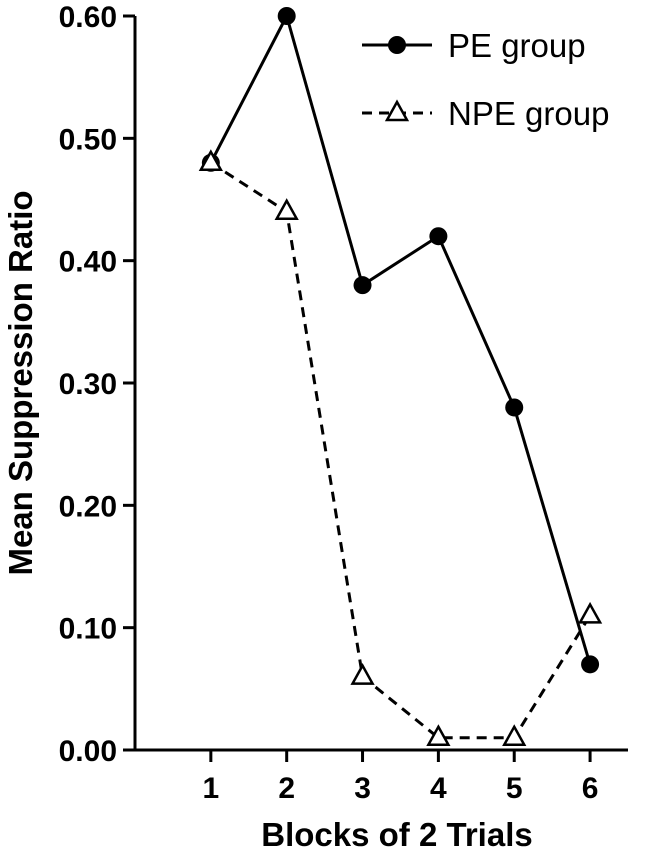  What do you see at coordinates (88, 262) in the screenshot?
I see `y-tick-label: 0.40` at bounding box center [88, 262].